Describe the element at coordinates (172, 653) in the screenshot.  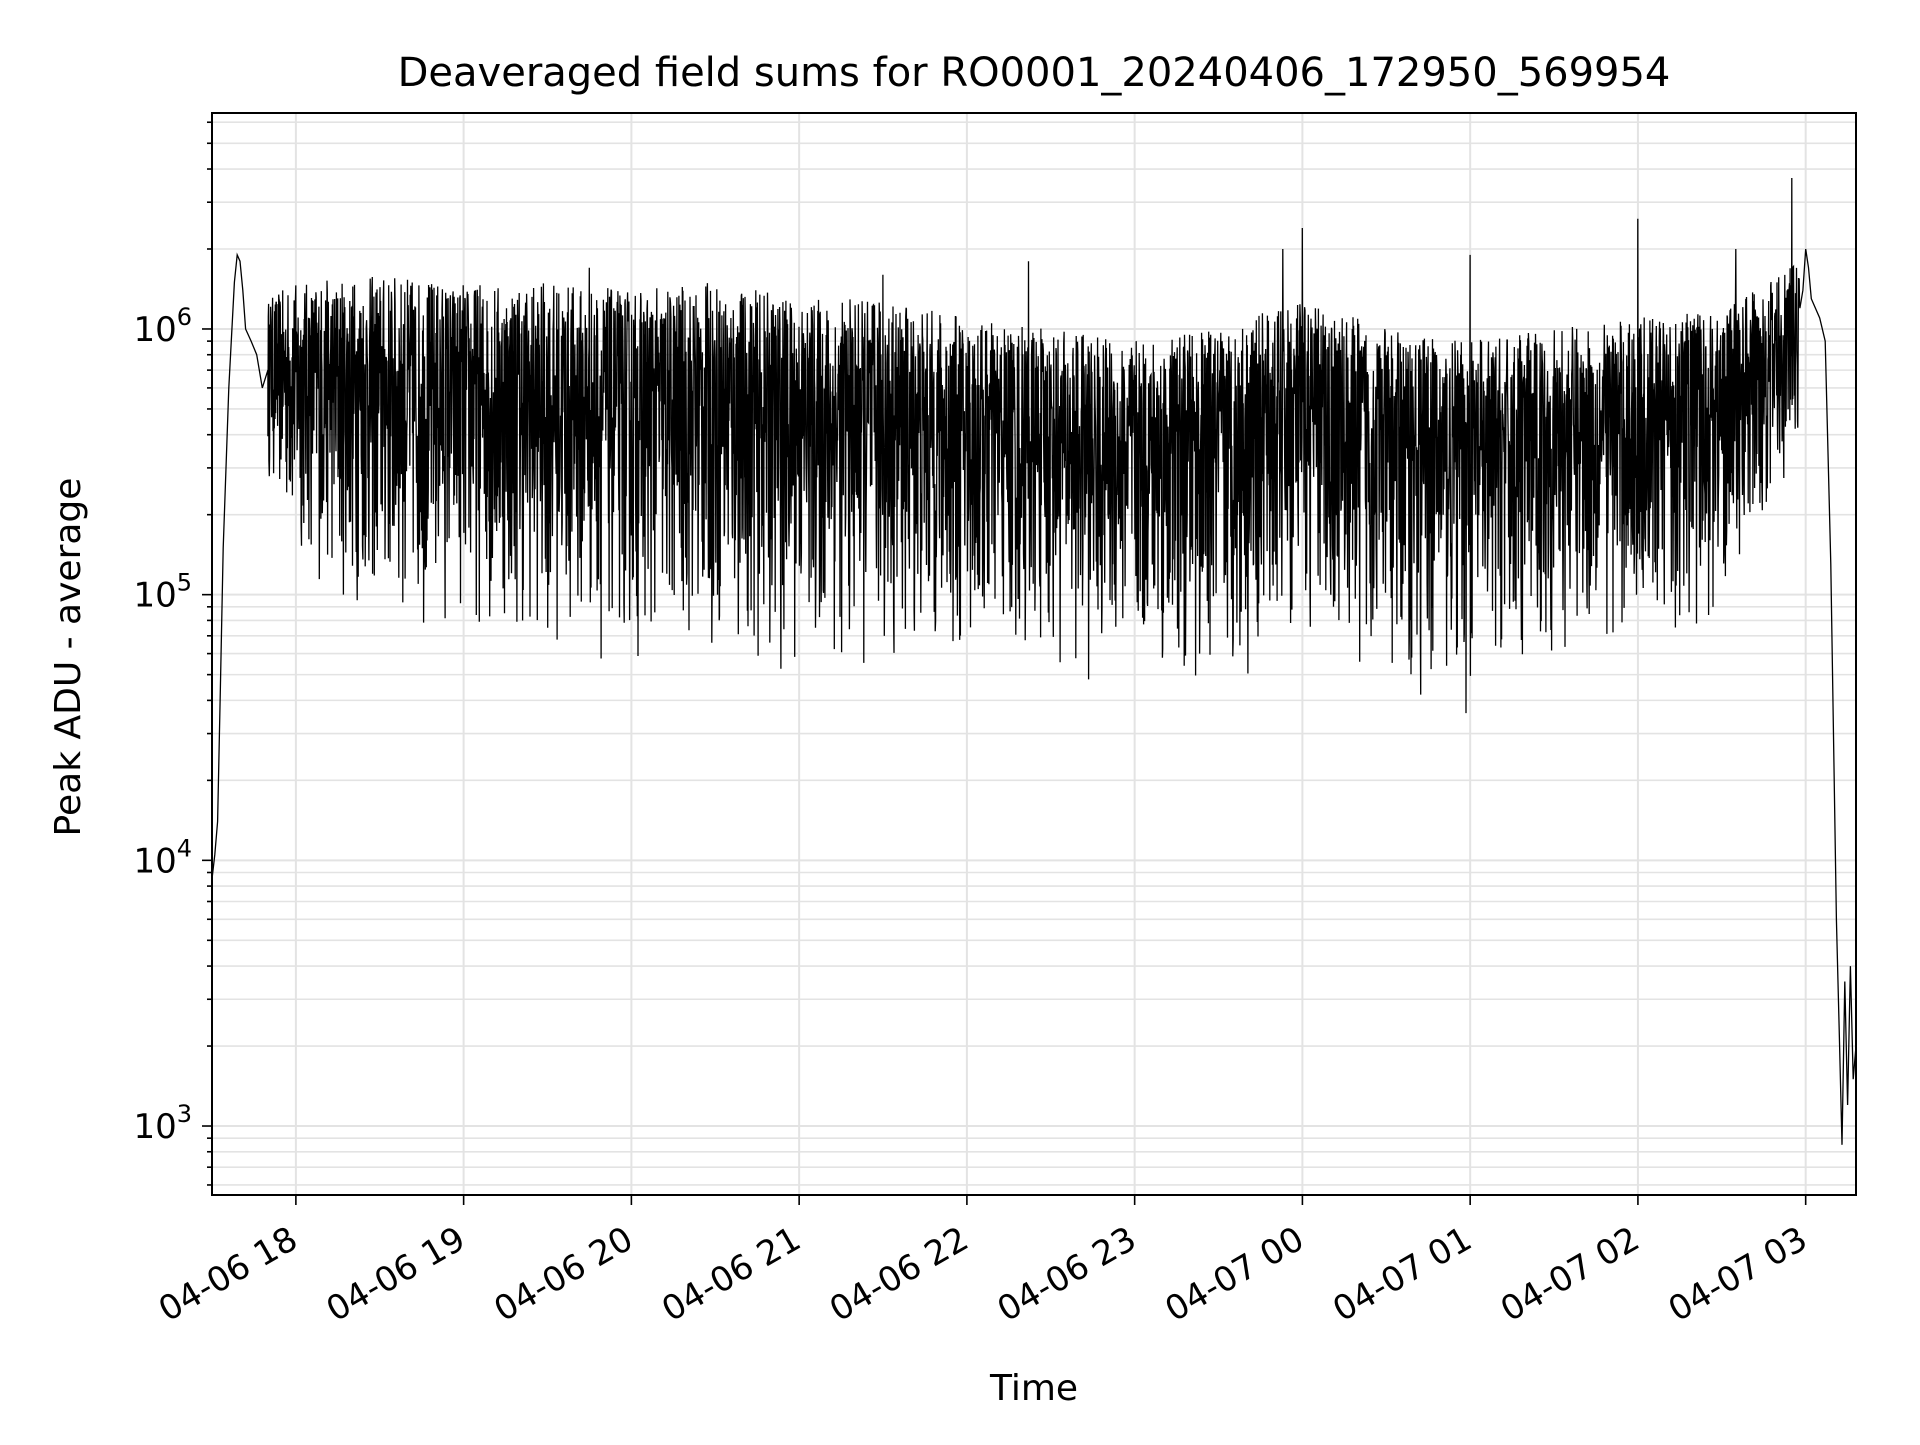
I see `y-axis: 10³ 10⁴ 10⁵ 10⁶` at that location.